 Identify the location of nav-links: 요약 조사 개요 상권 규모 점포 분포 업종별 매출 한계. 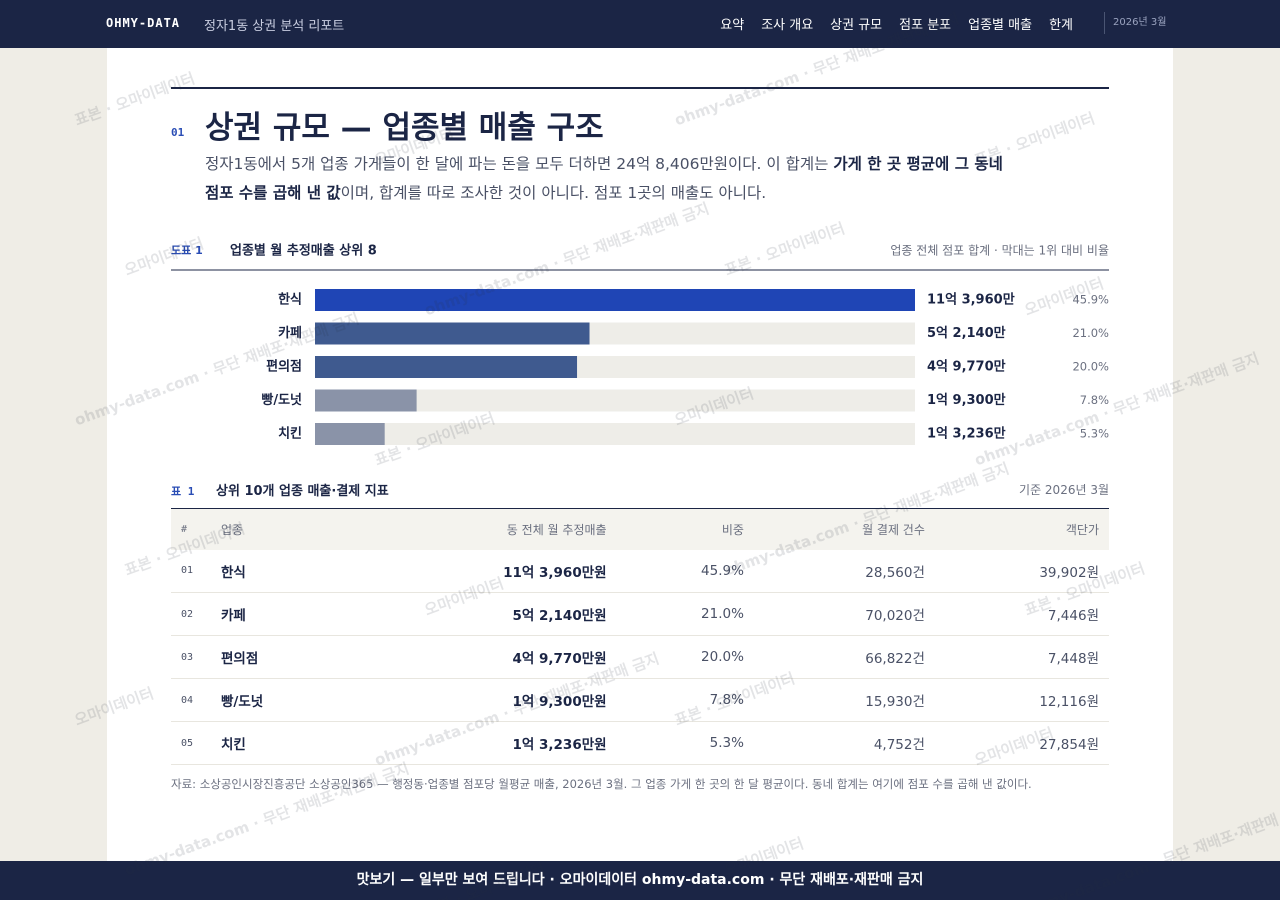
(896, 23).